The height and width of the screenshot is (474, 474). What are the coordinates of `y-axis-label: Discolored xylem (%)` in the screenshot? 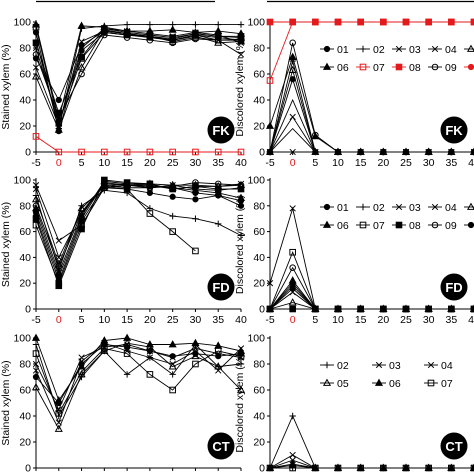 It's located at (240, 86).